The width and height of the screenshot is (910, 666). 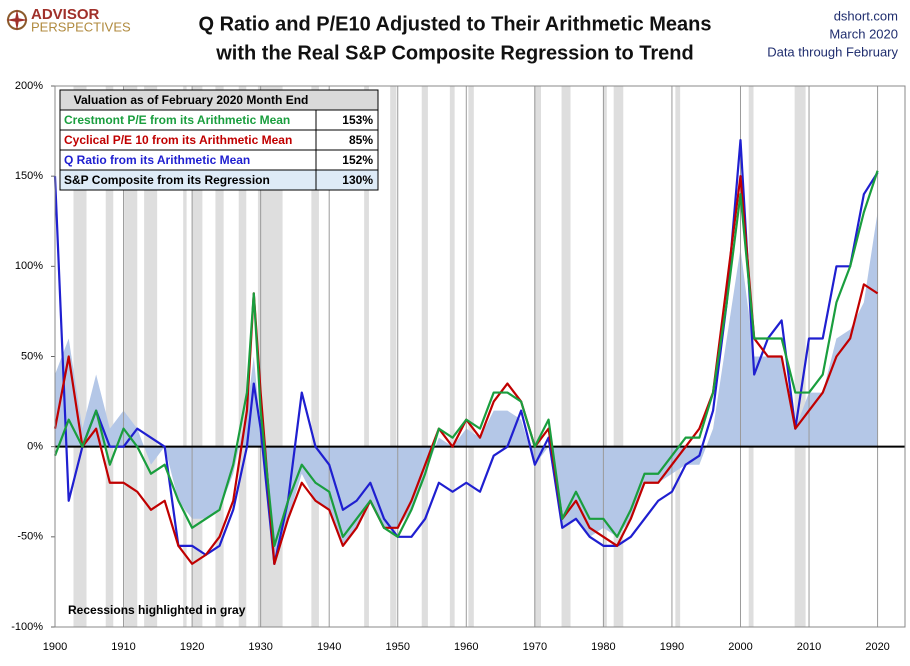 I want to click on x-tick-label: 1940, so click(x=329, y=647).